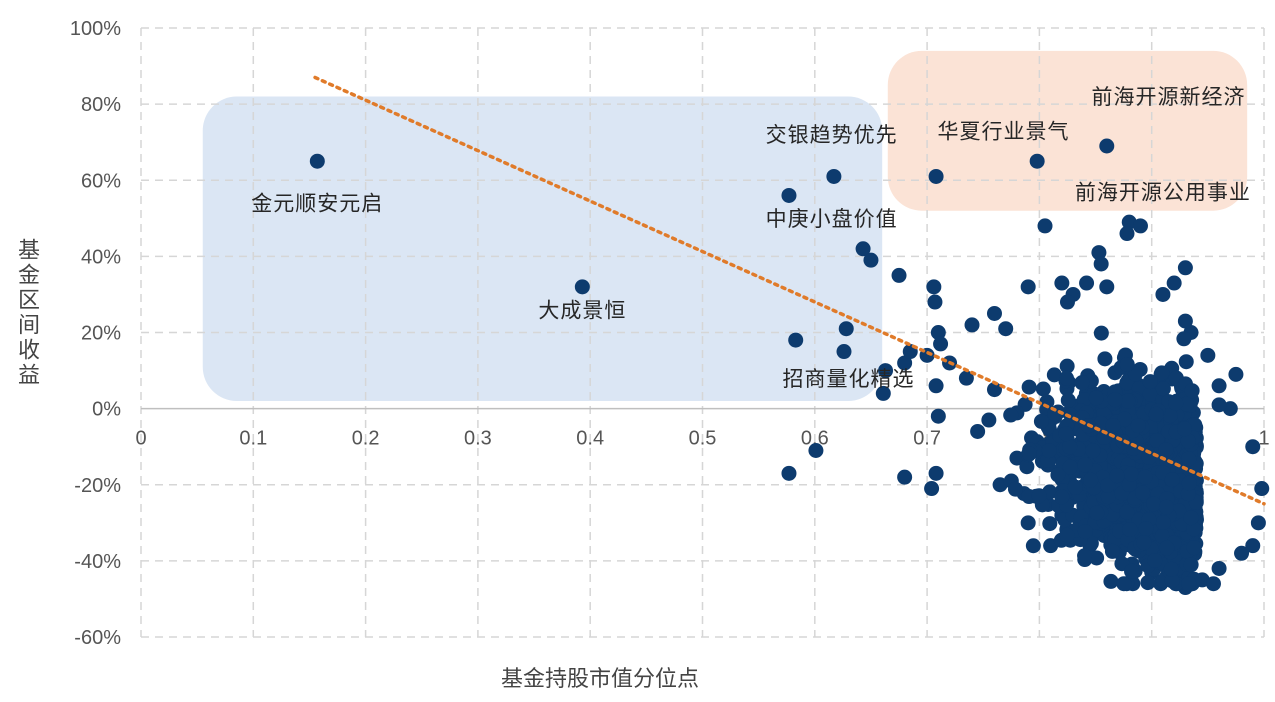 The image size is (1275, 702). I want to click on point-annotation: 交银趋势优先, so click(832, 135).